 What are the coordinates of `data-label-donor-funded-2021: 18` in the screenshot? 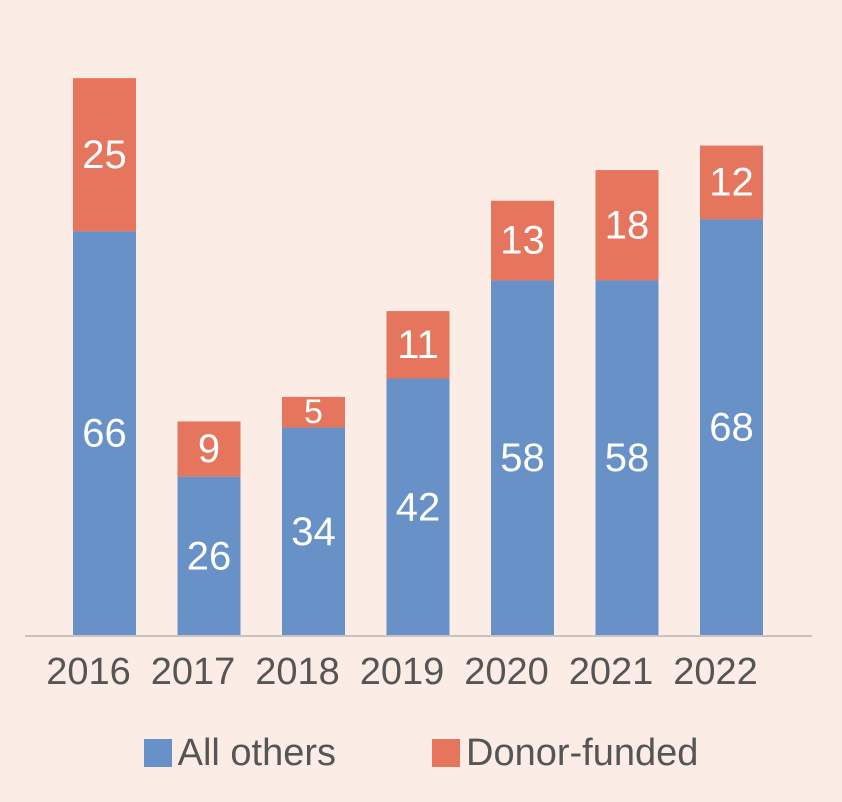 It's located at (627, 225).